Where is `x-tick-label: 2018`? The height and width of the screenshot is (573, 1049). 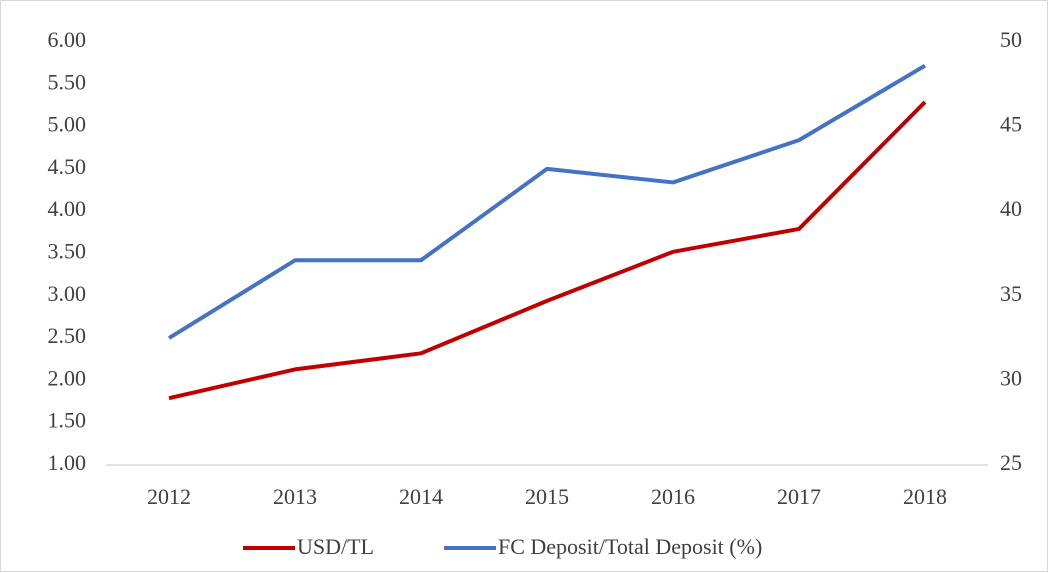
x-tick-label: 2018 is located at coordinates (925, 496).